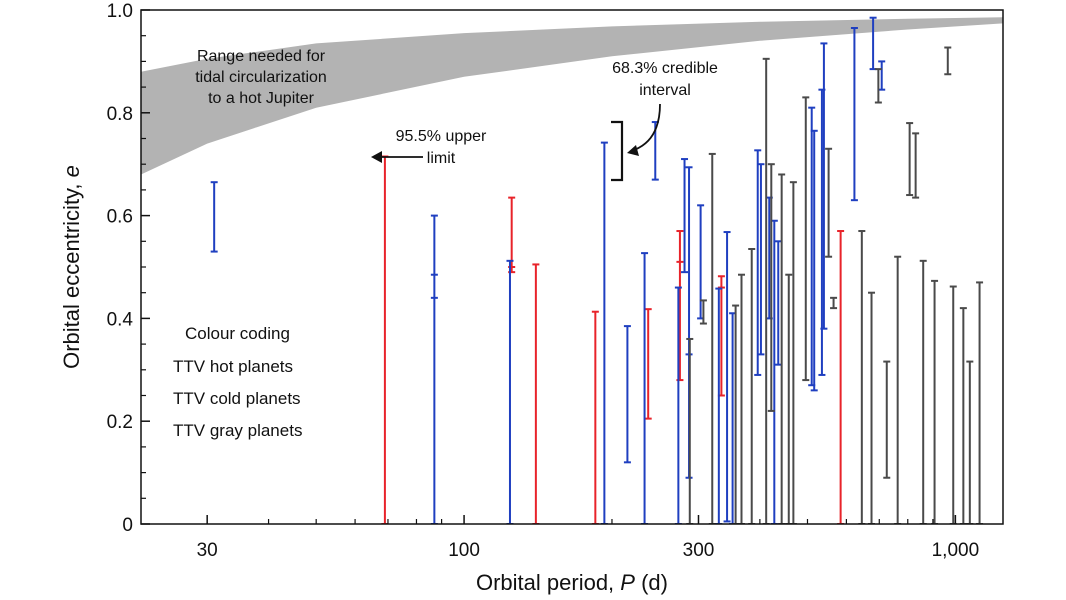  What do you see at coordinates (633, 150) in the screenshot?
I see `credible-arrowhead` at bounding box center [633, 150].